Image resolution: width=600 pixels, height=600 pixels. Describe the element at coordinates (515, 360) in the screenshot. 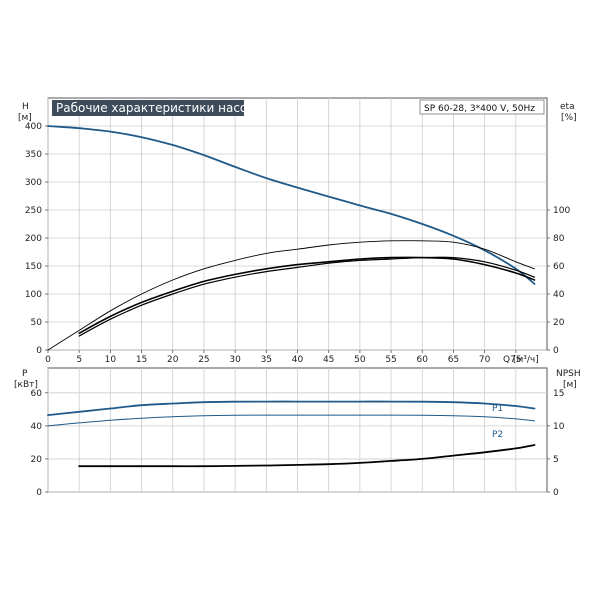

I see `x-tick-label: 75` at that location.